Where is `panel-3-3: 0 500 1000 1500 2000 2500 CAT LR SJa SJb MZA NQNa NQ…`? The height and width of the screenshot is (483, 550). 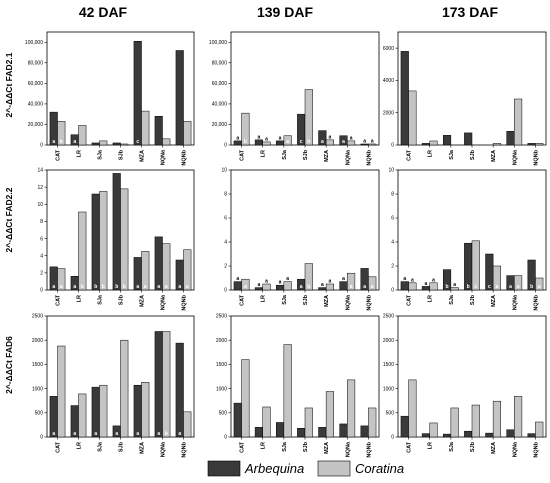
panel-3-3: 0 500 1000 1500 2000 2500 CAT LR SJa SJb MZA NQNa NQ… is located at coordinates (465, 386).